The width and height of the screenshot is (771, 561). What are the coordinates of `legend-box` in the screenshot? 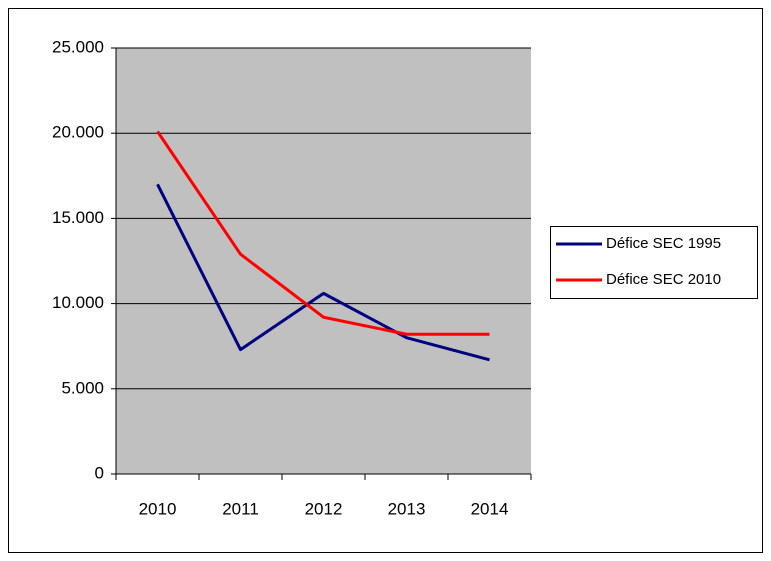 It's located at (654, 262).